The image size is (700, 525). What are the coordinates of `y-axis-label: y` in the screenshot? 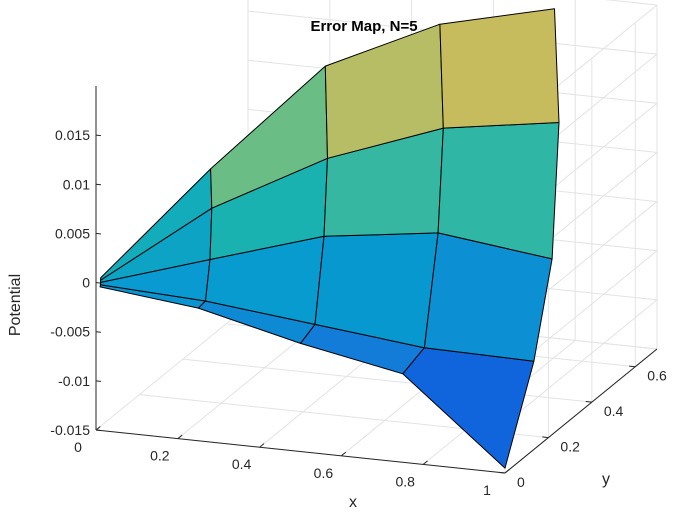 It's located at (606, 479).